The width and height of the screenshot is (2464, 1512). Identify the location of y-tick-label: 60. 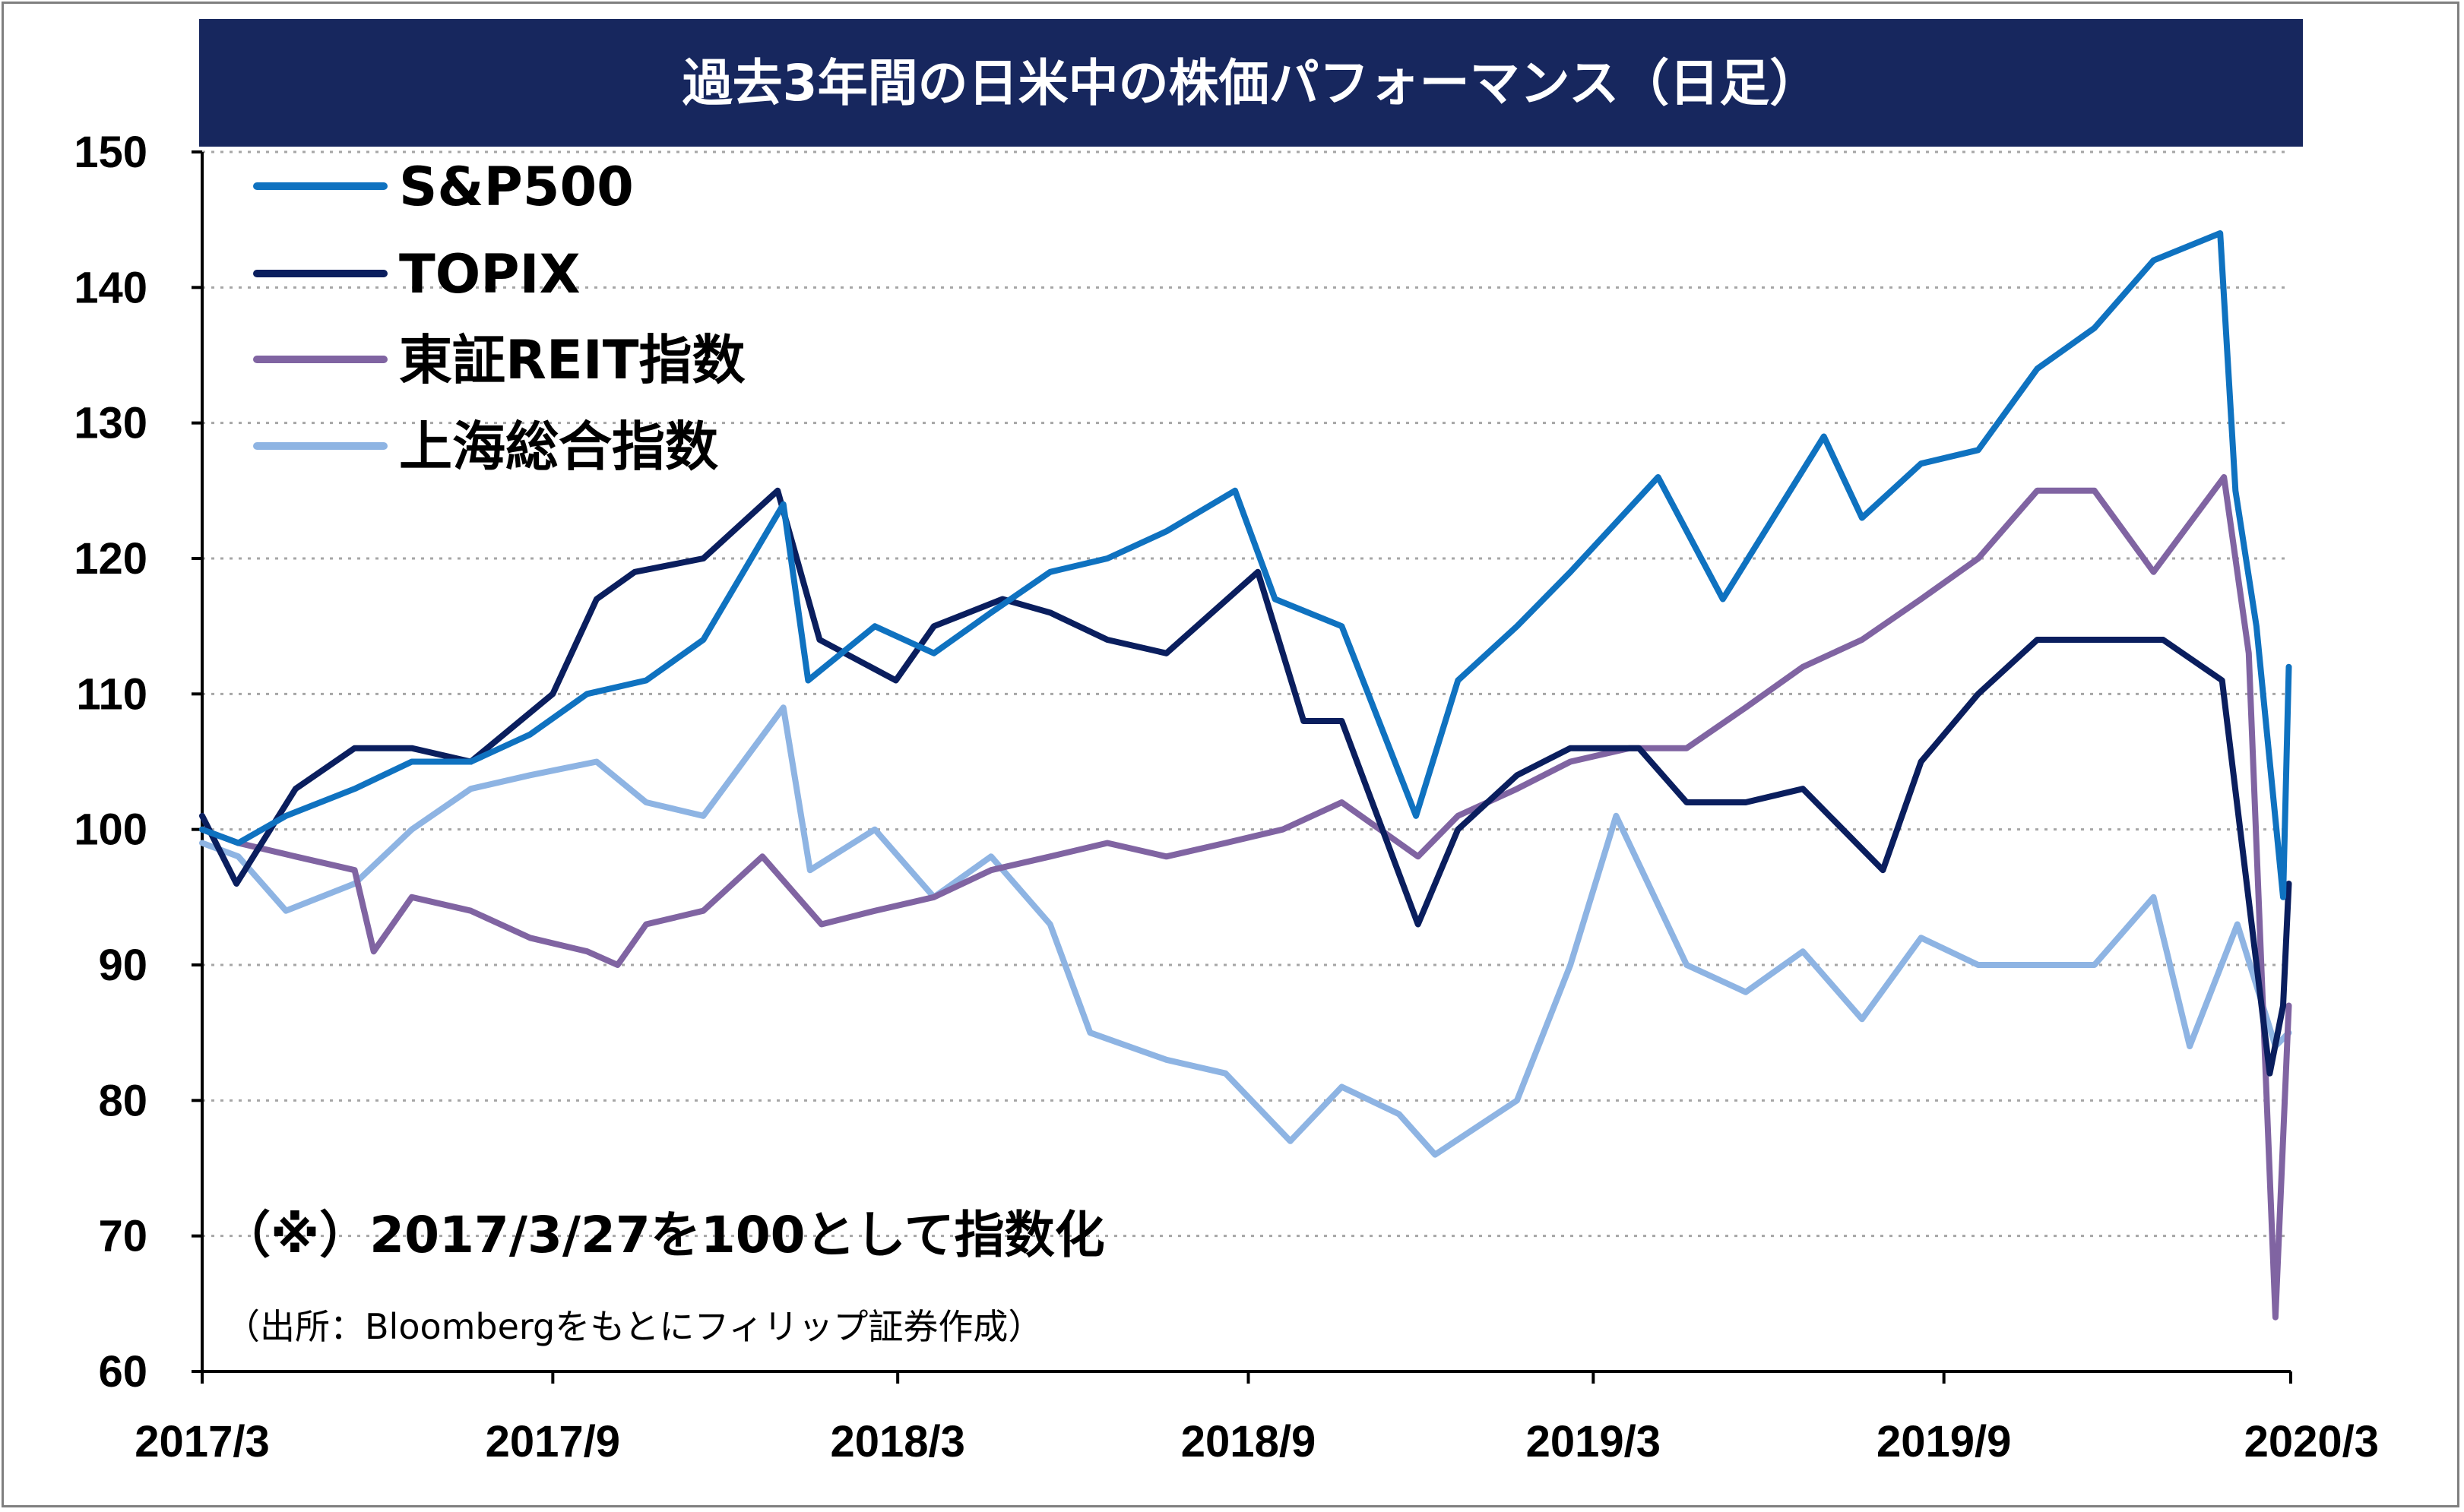
(122, 1372).